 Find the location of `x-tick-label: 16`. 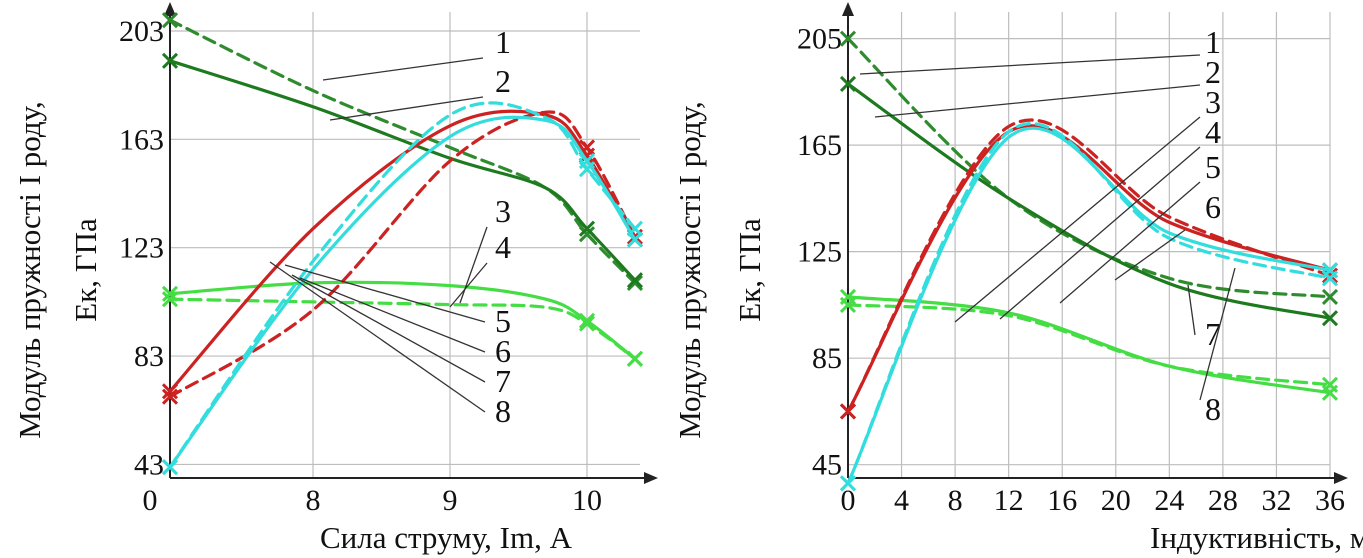

x-tick-label: 16 is located at coordinates (1062, 500).